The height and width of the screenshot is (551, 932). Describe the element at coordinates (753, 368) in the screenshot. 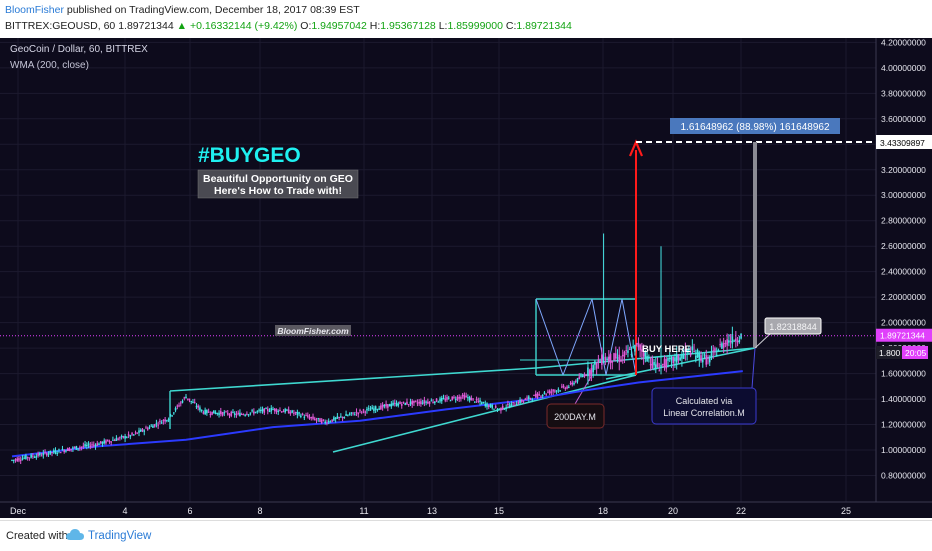

I see `calc-pointer` at that location.